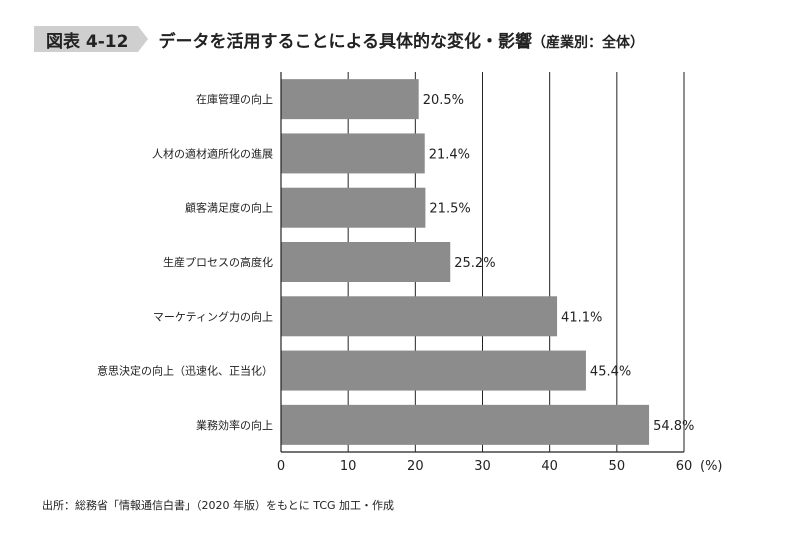 This screenshot has height=538, width=798. Describe the element at coordinates (345, 41) in the screenshot. I see `chart-title-main: データを活用することによる具体的な変化・影響` at that location.